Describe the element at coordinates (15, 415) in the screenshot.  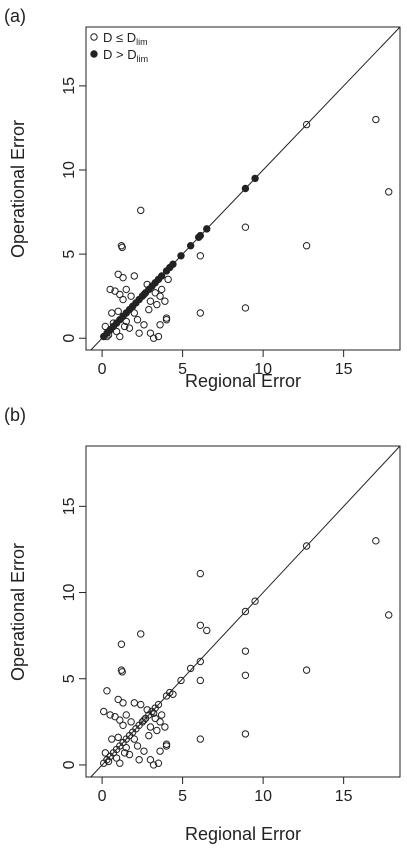
I see `panel-label-b: (b)` at that location.